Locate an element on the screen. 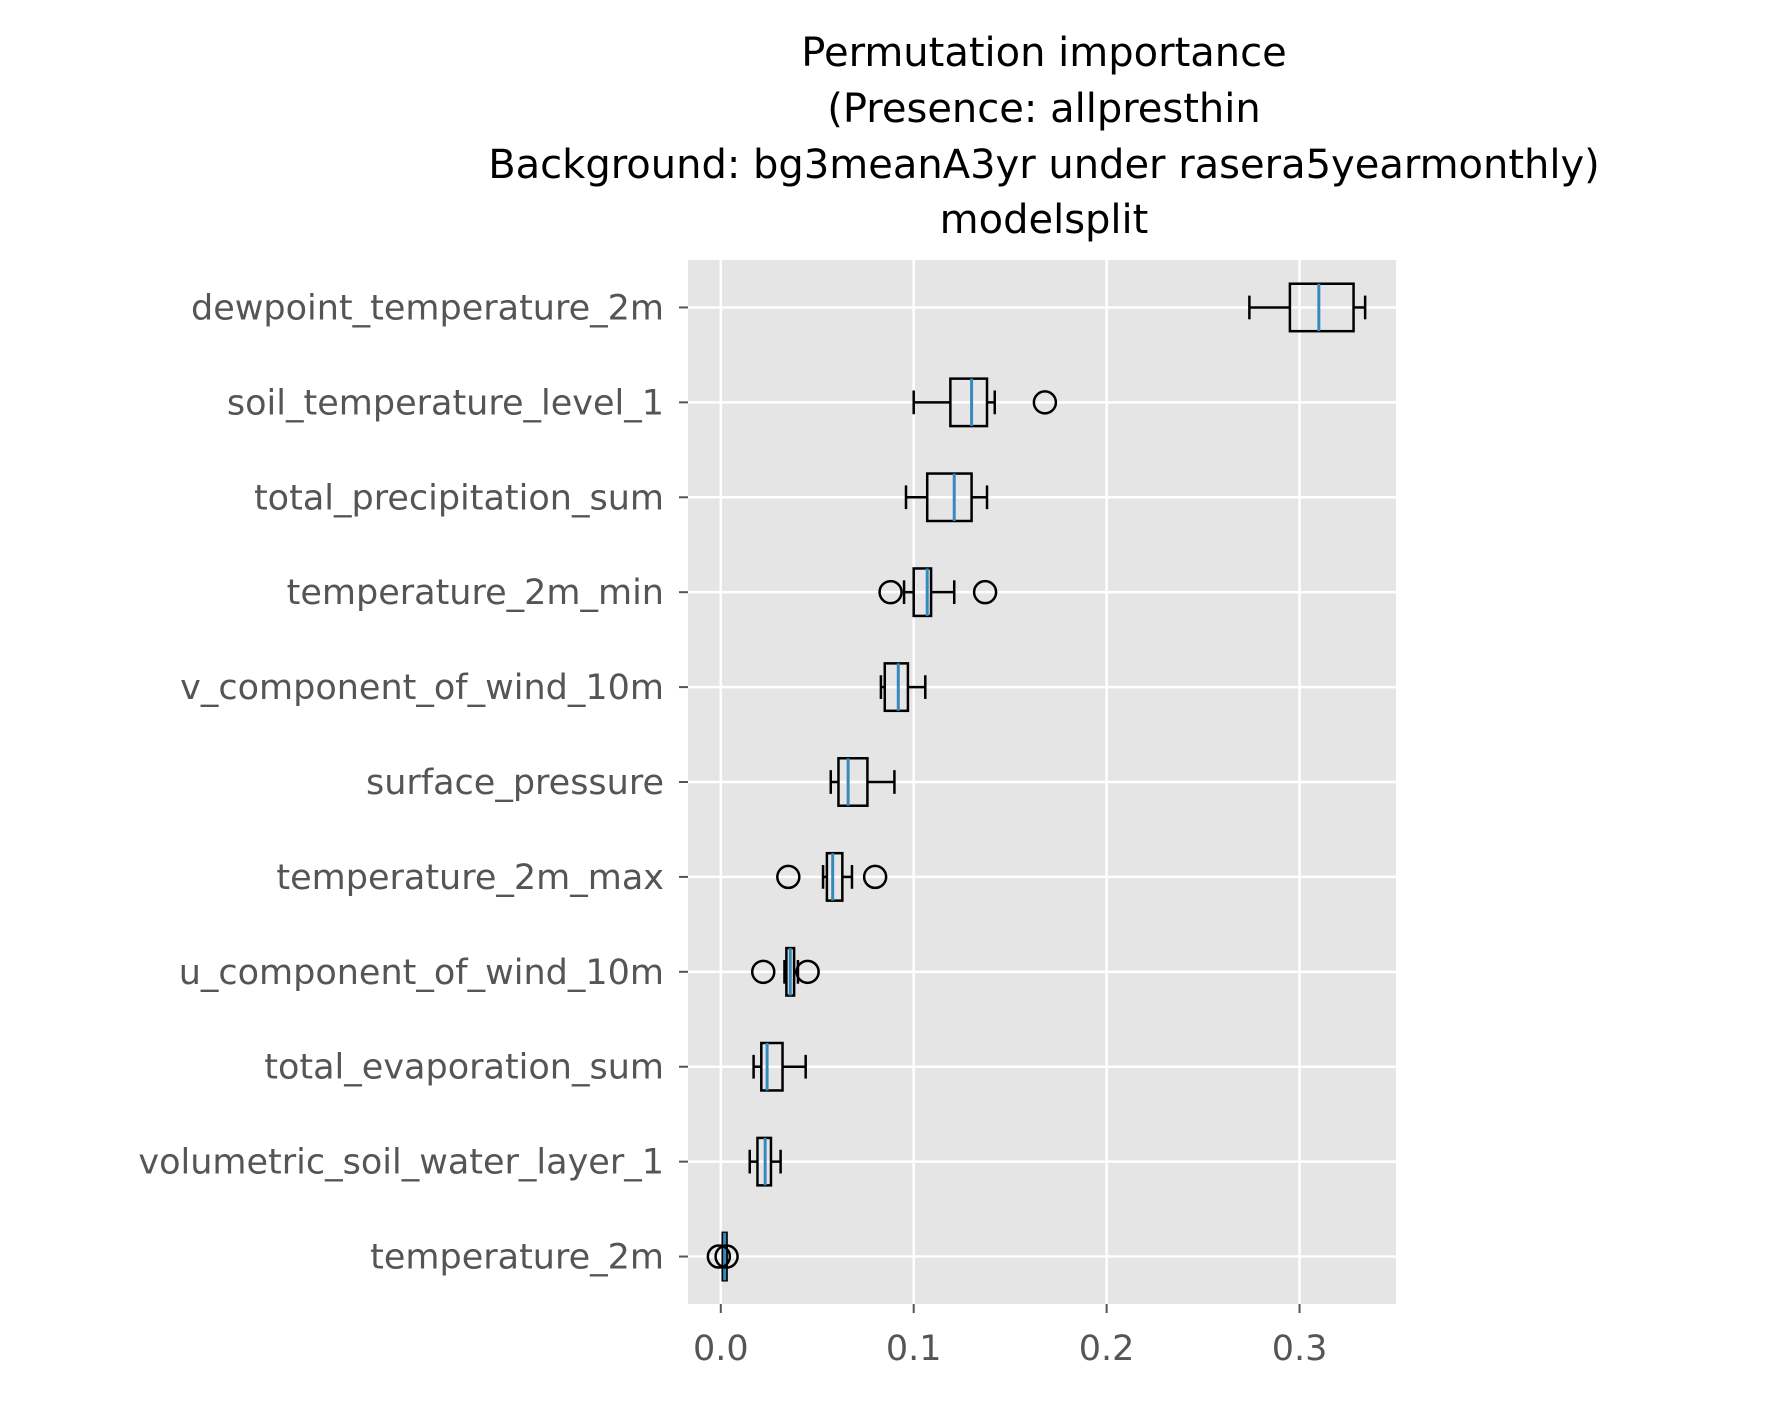 This screenshot has width=1771, height=1401. box-temperature_2m is located at coordinates (722, 1256).